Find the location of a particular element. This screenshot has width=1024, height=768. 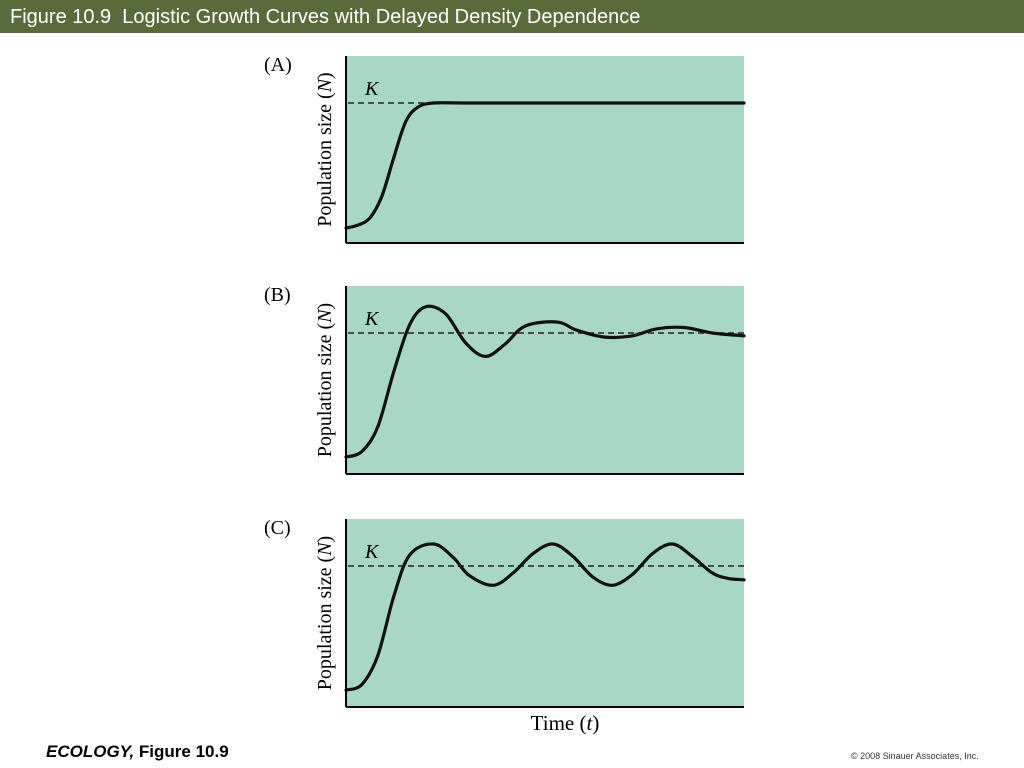

panel-b-k-label: K is located at coordinates (372, 319).